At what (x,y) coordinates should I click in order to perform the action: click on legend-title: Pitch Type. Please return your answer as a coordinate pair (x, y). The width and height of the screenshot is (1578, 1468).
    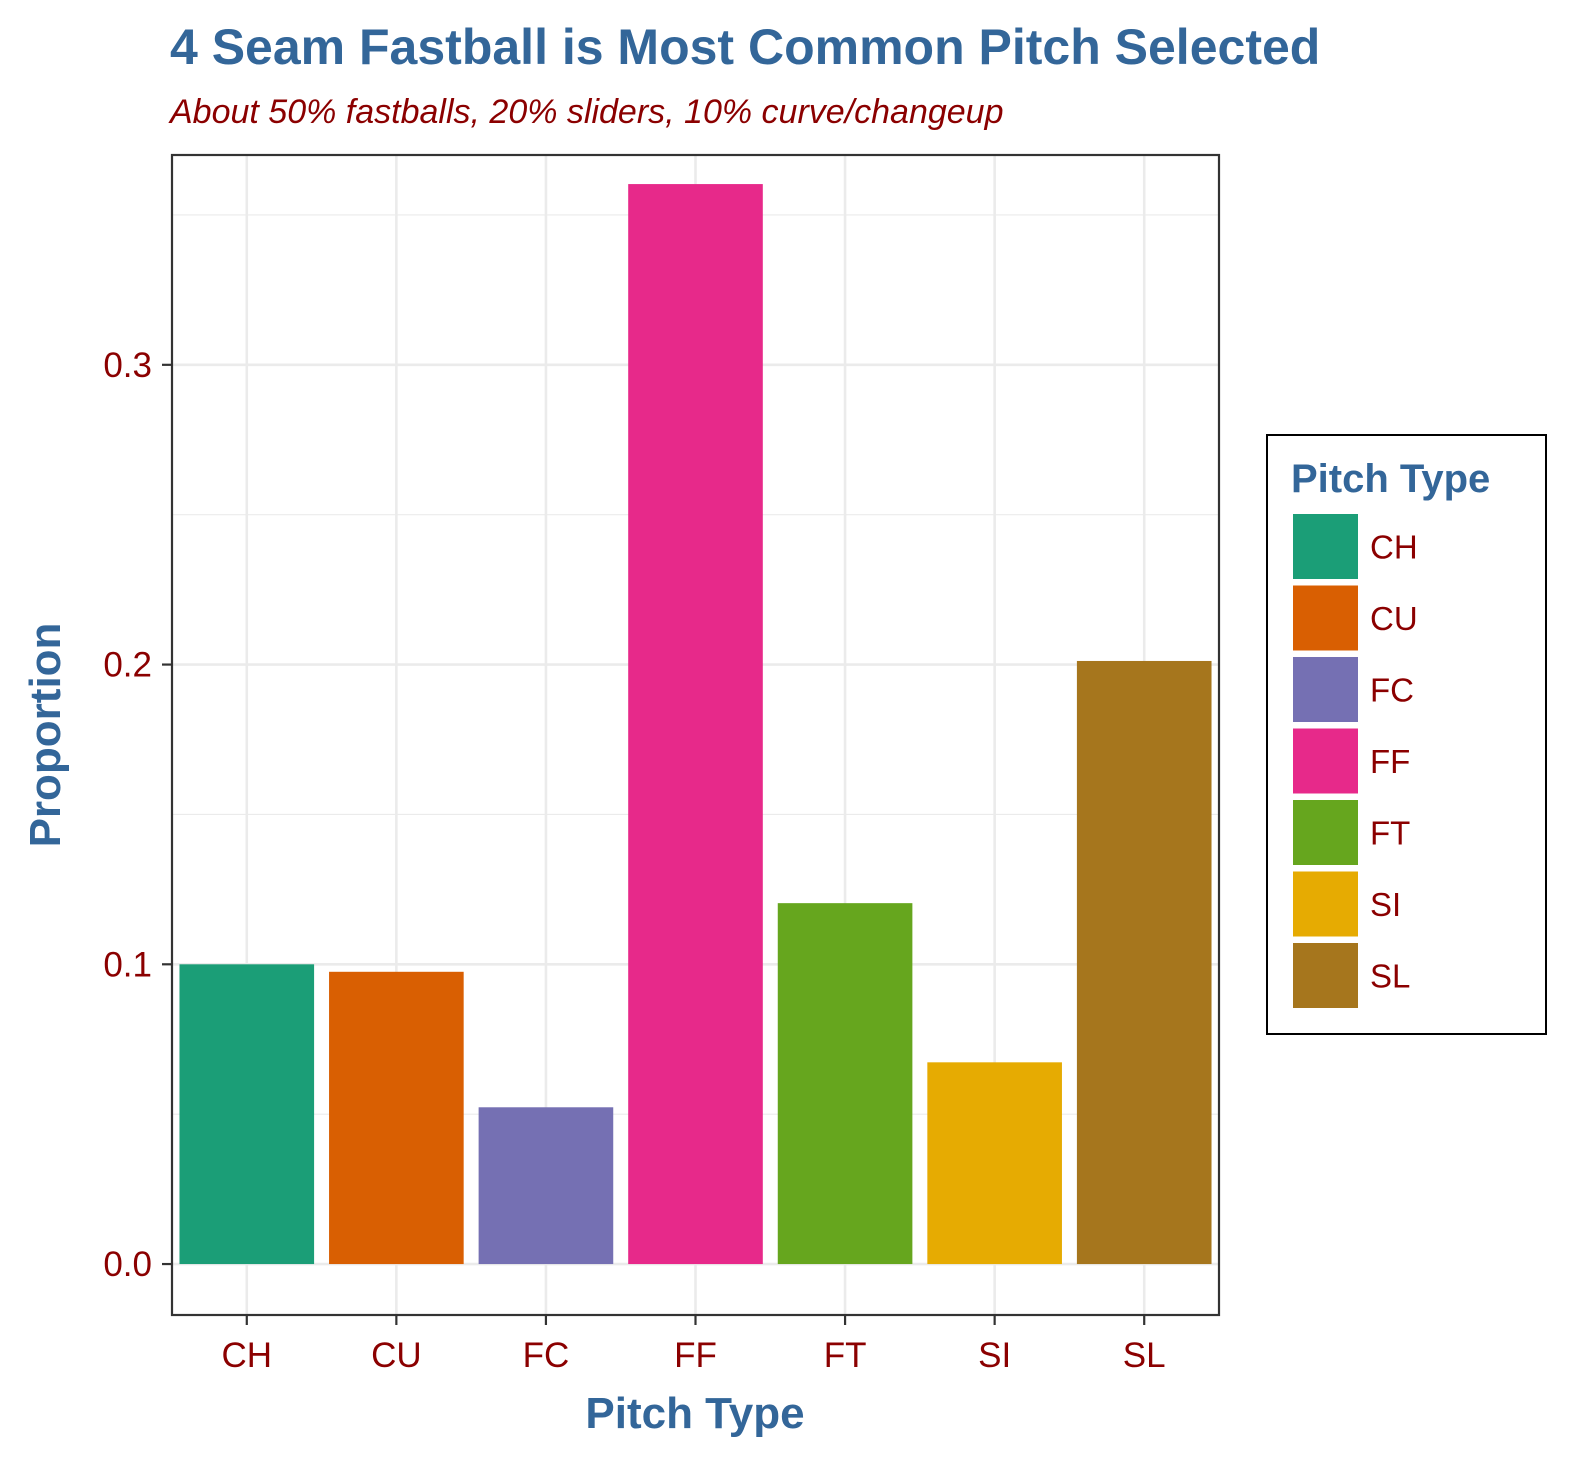
    Looking at the image, I should click on (1390, 479).